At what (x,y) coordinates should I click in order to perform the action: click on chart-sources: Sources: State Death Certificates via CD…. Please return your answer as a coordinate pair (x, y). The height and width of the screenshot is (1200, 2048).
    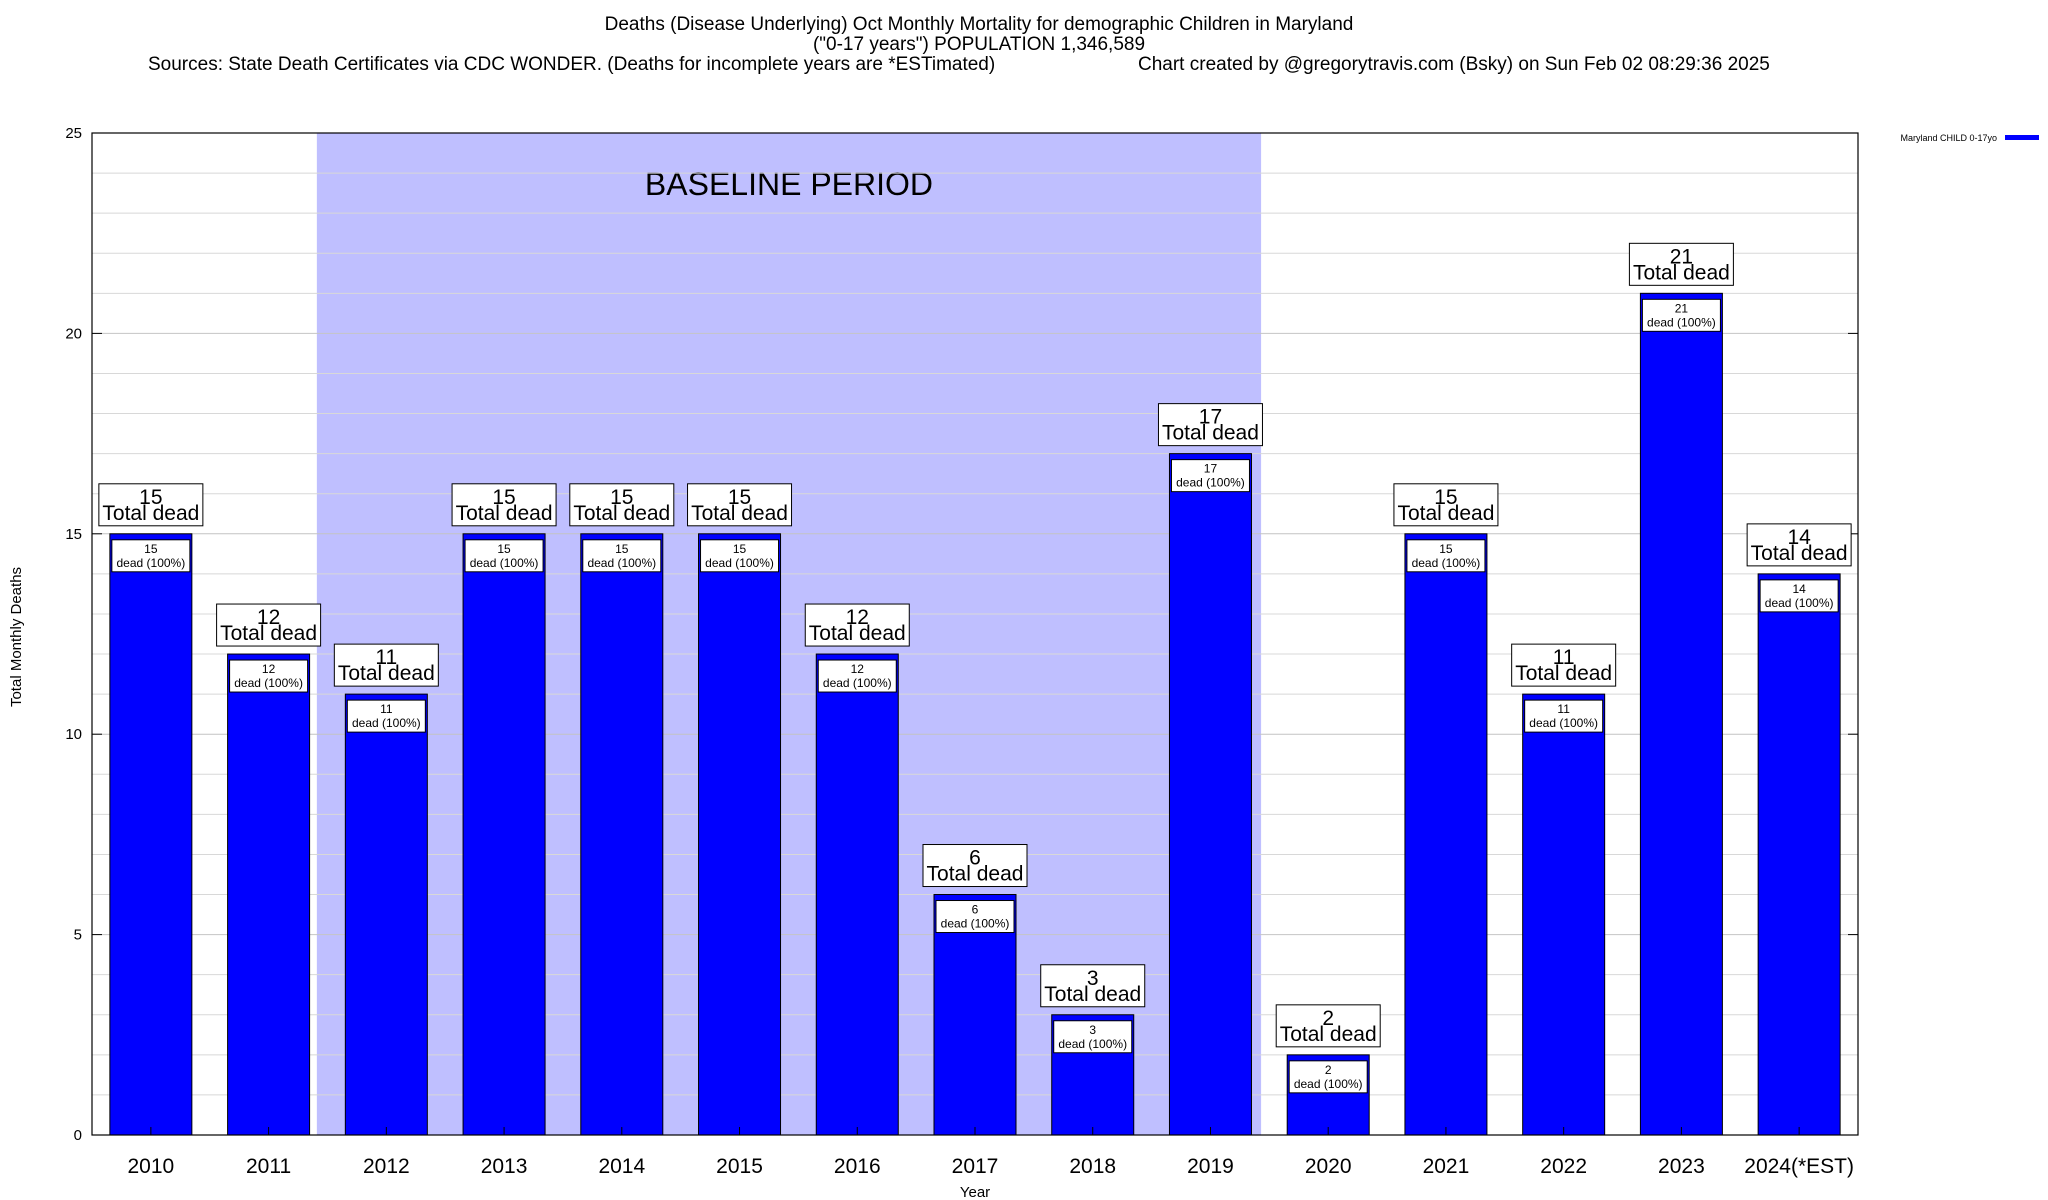
    Looking at the image, I should click on (571, 64).